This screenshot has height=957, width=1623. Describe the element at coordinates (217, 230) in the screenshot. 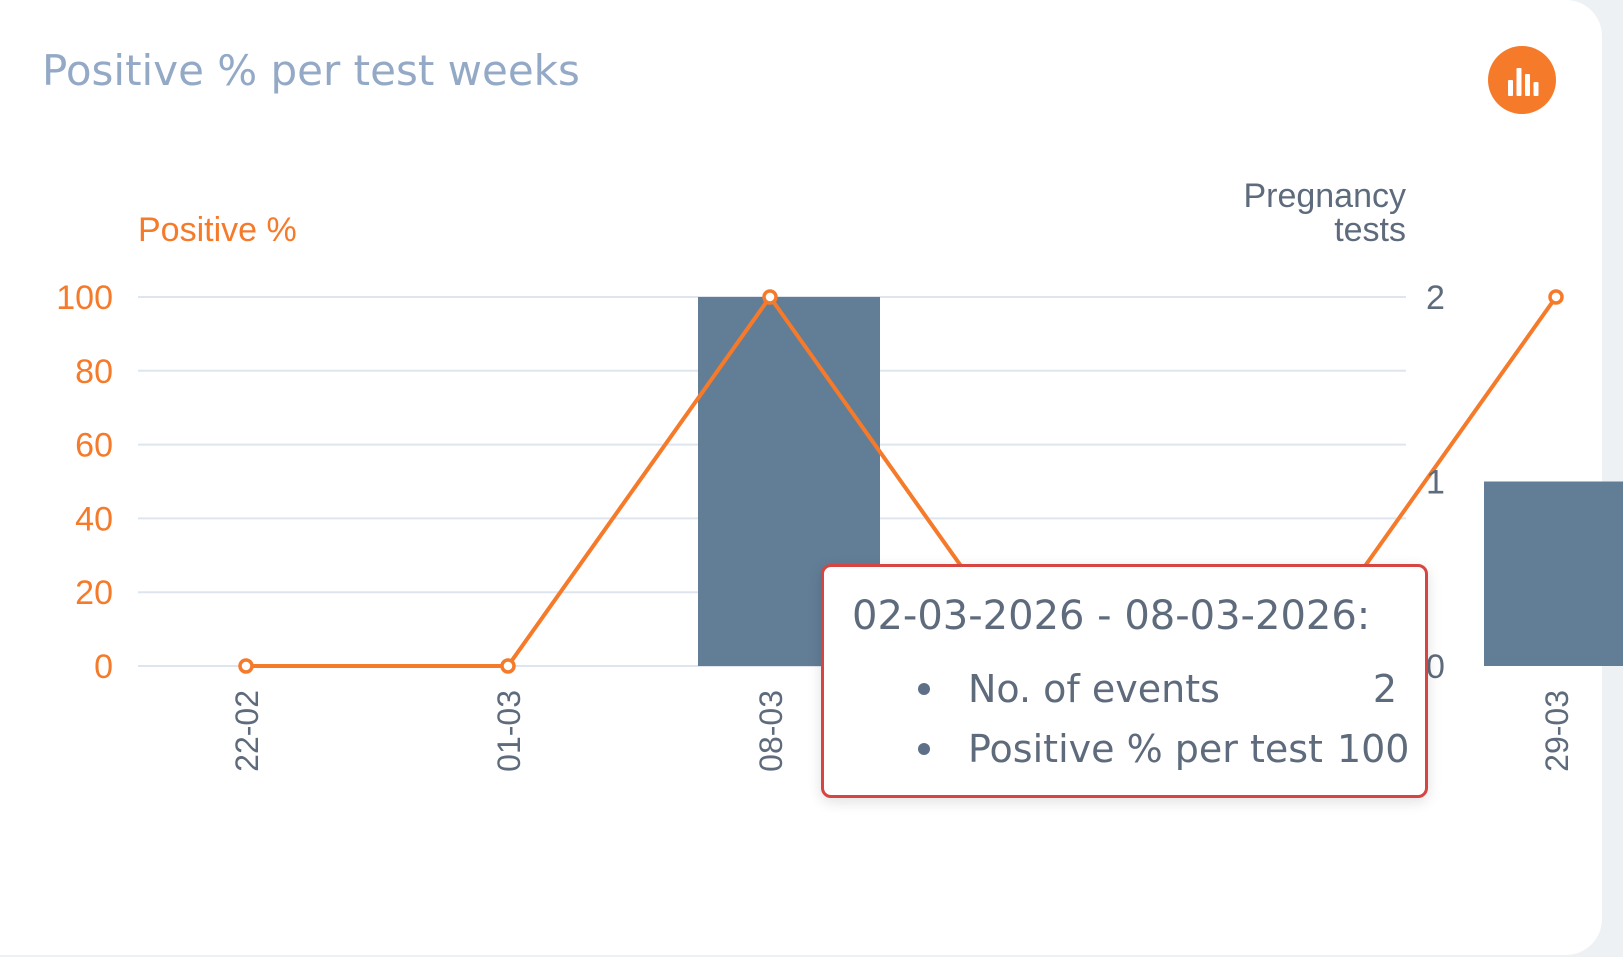

I see `left-axis-label: Positive %` at that location.